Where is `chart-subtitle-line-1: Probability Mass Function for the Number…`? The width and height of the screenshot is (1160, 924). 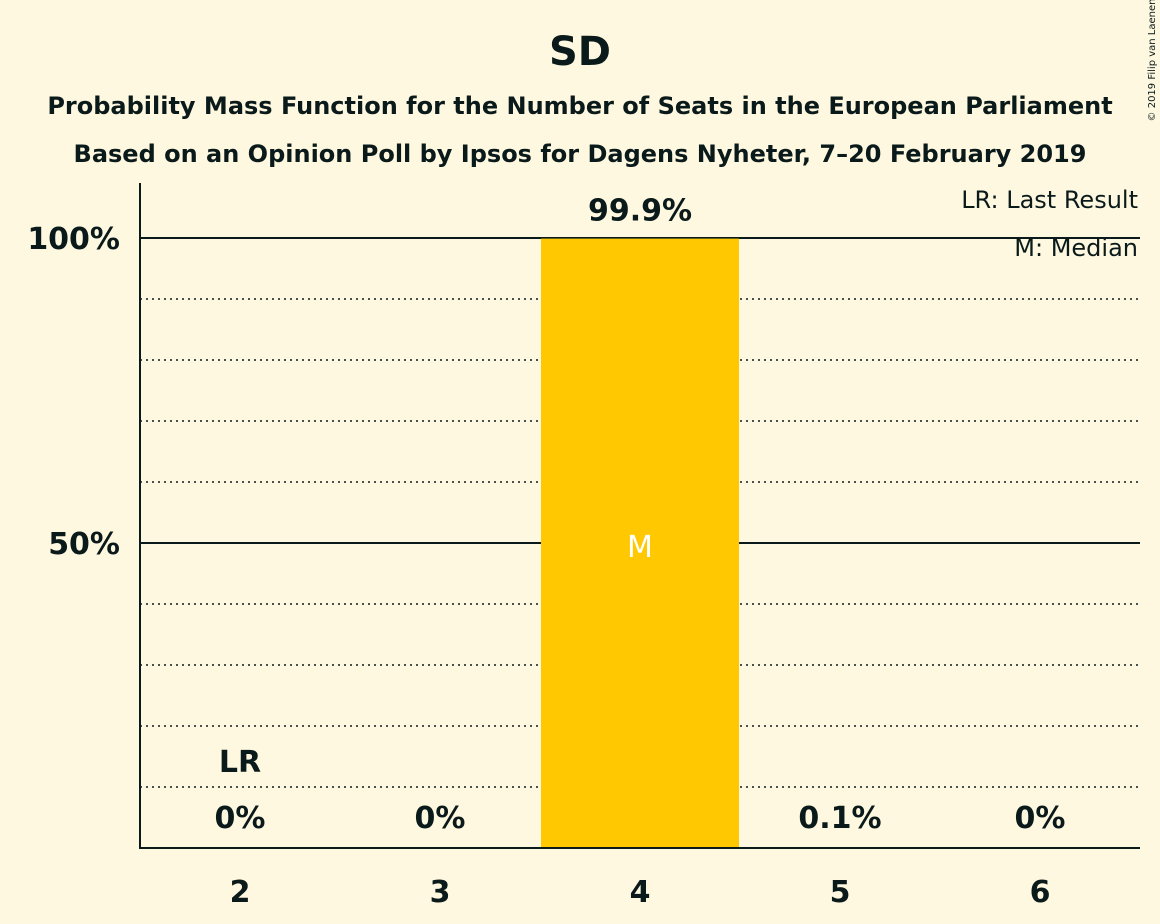 chart-subtitle-line-1: Probability Mass Function for the Number… is located at coordinates (579, 106).